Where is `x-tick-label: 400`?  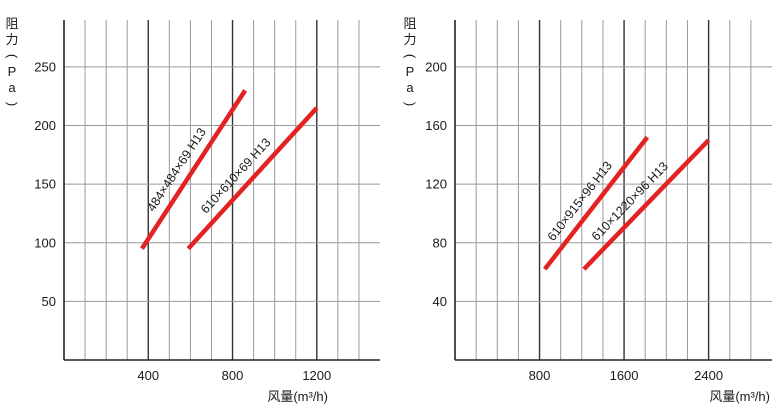
x-tick-label: 400 is located at coordinates (148, 375).